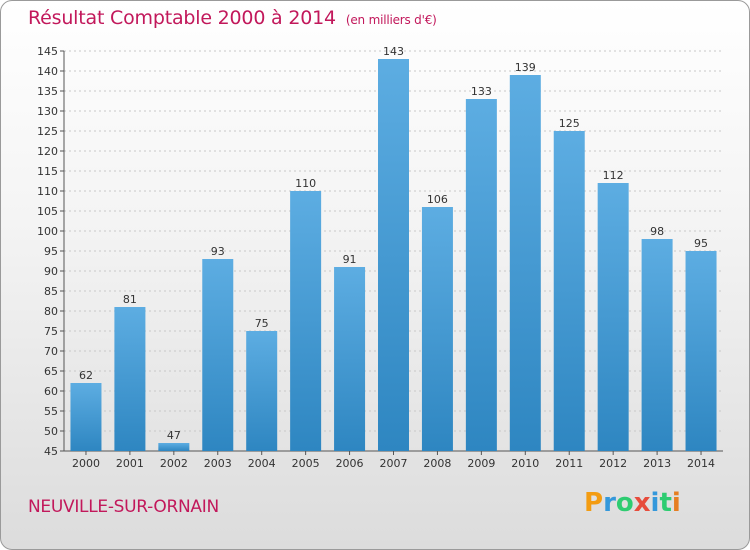 This screenshot has width=750, height=550. Describe the element at coordinates (350, 463) in the screenshot. I see `x-tick-label: 2006` at that location.